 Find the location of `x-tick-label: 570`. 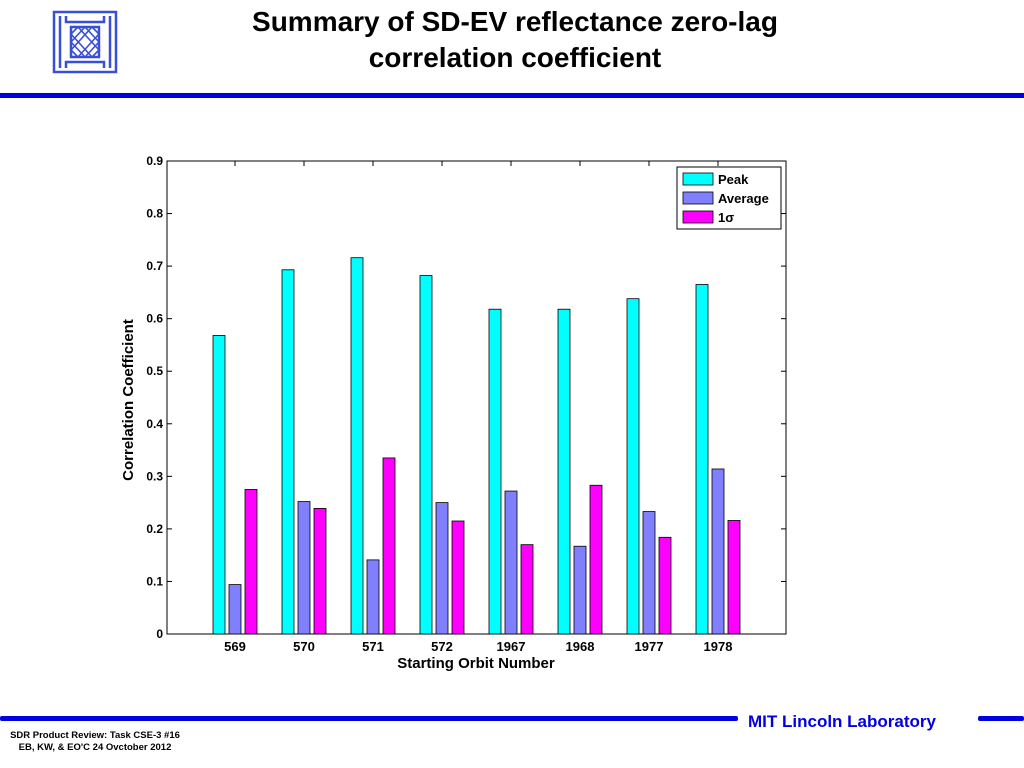

x-tick-label: 570 is located at coordinates (304, 646).